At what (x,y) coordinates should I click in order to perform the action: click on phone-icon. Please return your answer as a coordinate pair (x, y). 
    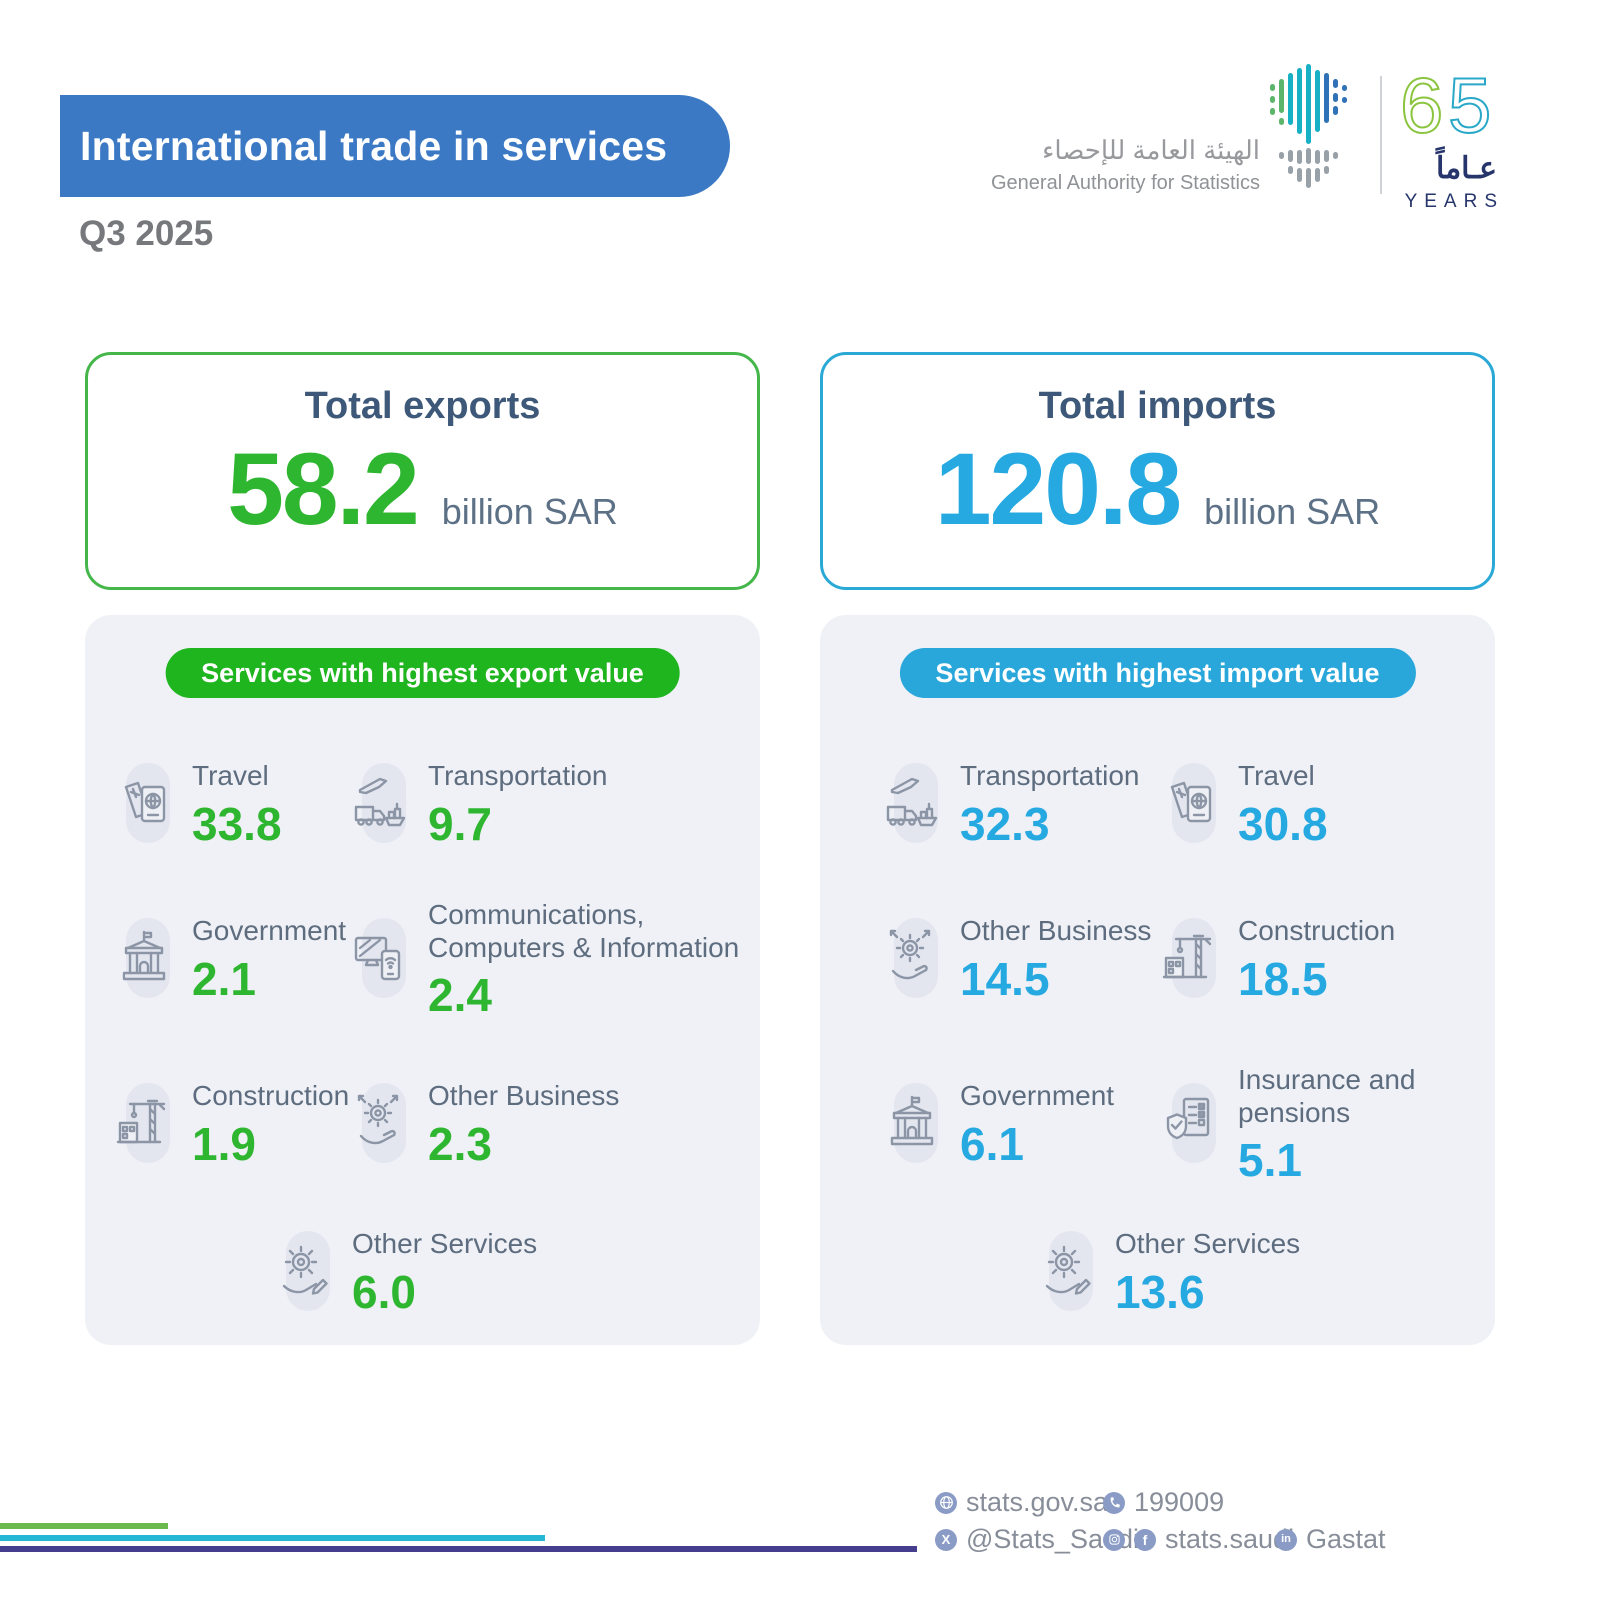
    Looking at the image, I should click on (1114, 1502).